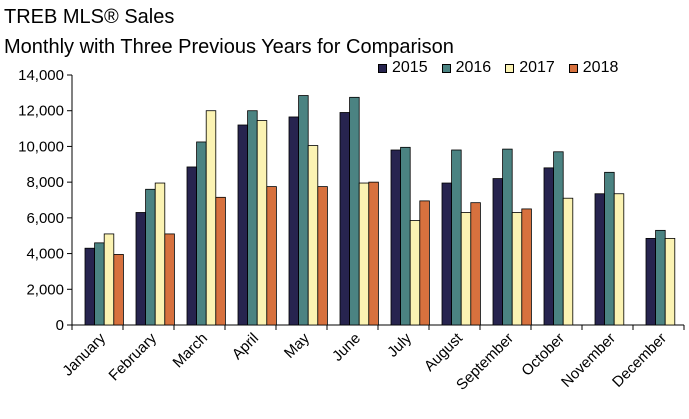 The width and height of the screenshot is (689, 419). I want to click on bar-2015-october, so click(549, 246).